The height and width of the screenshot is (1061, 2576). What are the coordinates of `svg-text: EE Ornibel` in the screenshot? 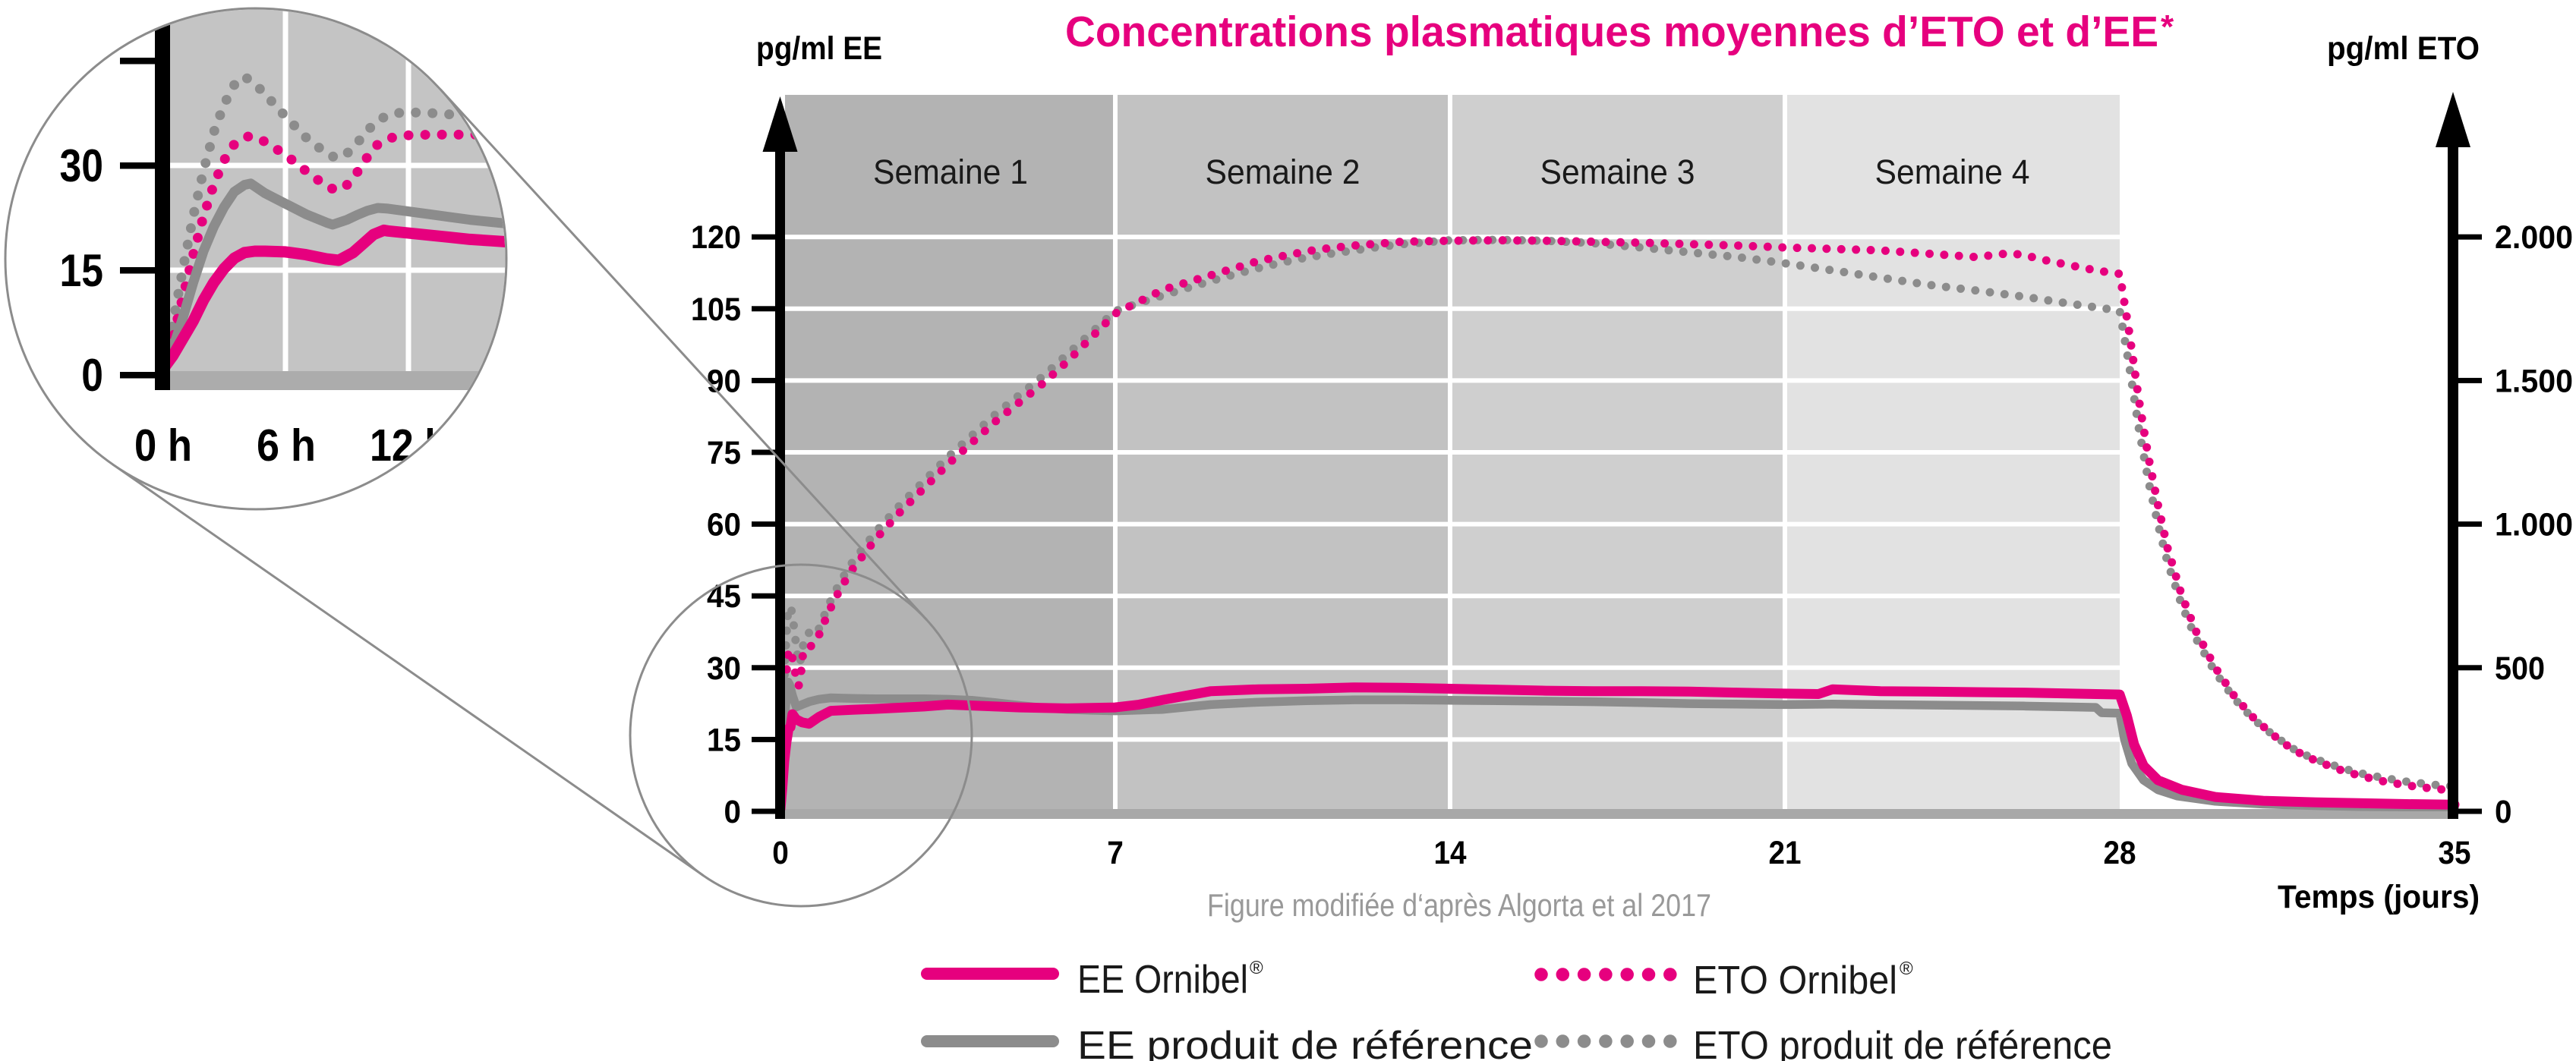 It's located at (1162, 980).